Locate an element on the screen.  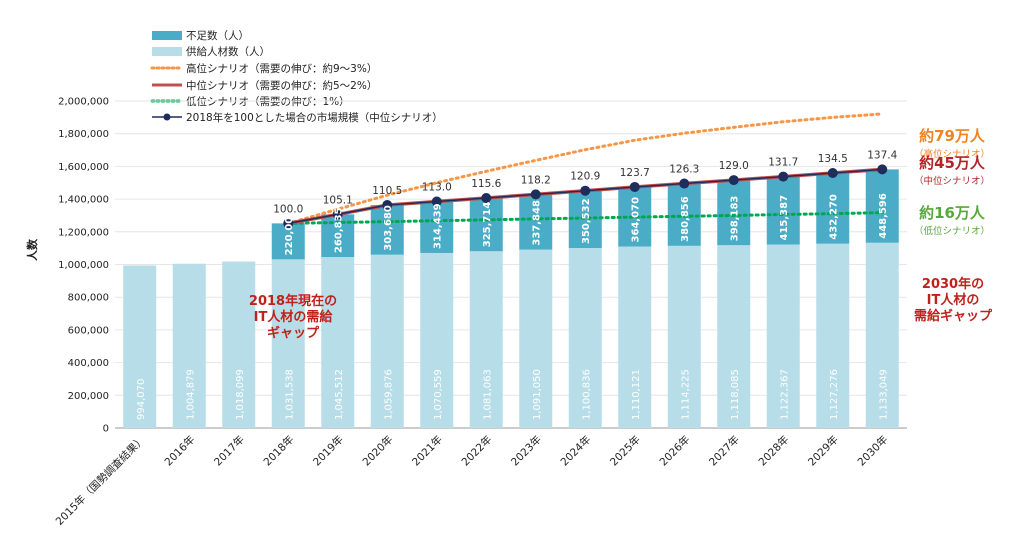
line-low is located at coordinates (585, 218).